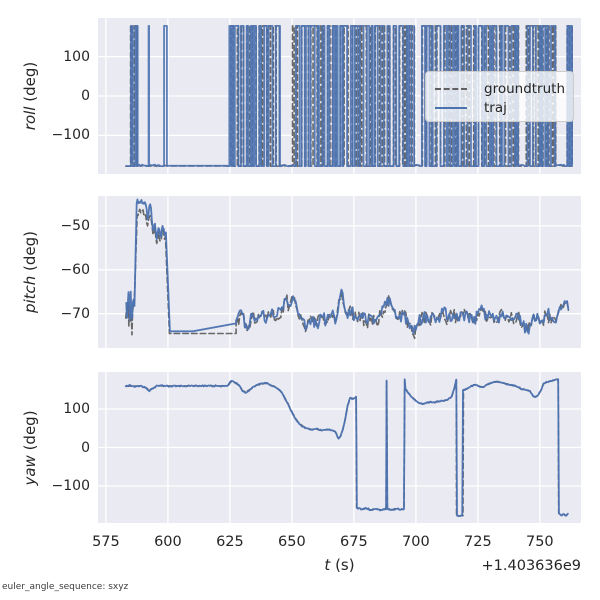  Describe the element at coordinates (451, 107) in the screenshot. I see `solid-line-swatch` at that location.